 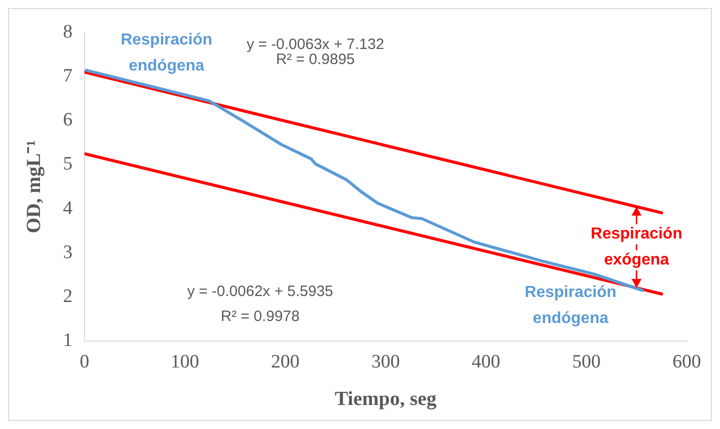 What do you see at coordinates (315, 59) in the screenshot?
I see `annotation: R² = 0.9895` at bounding box center [315, 59].